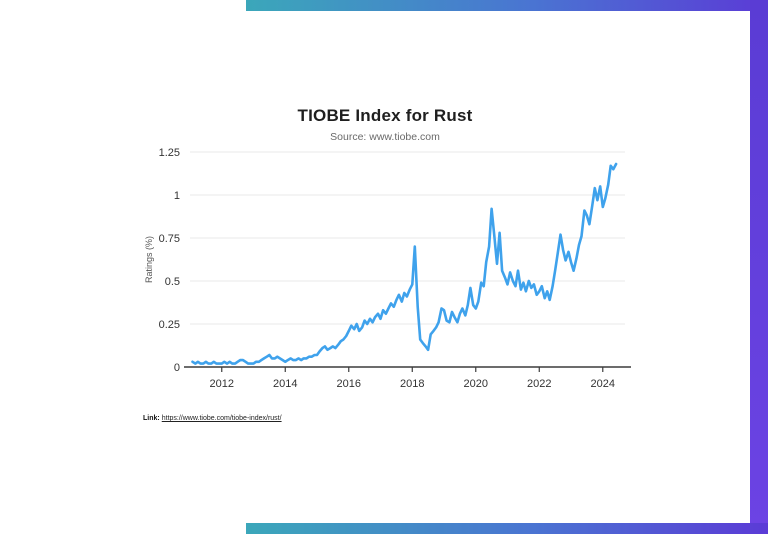  I want to click on svg-text: 2022, so click(539, 384).